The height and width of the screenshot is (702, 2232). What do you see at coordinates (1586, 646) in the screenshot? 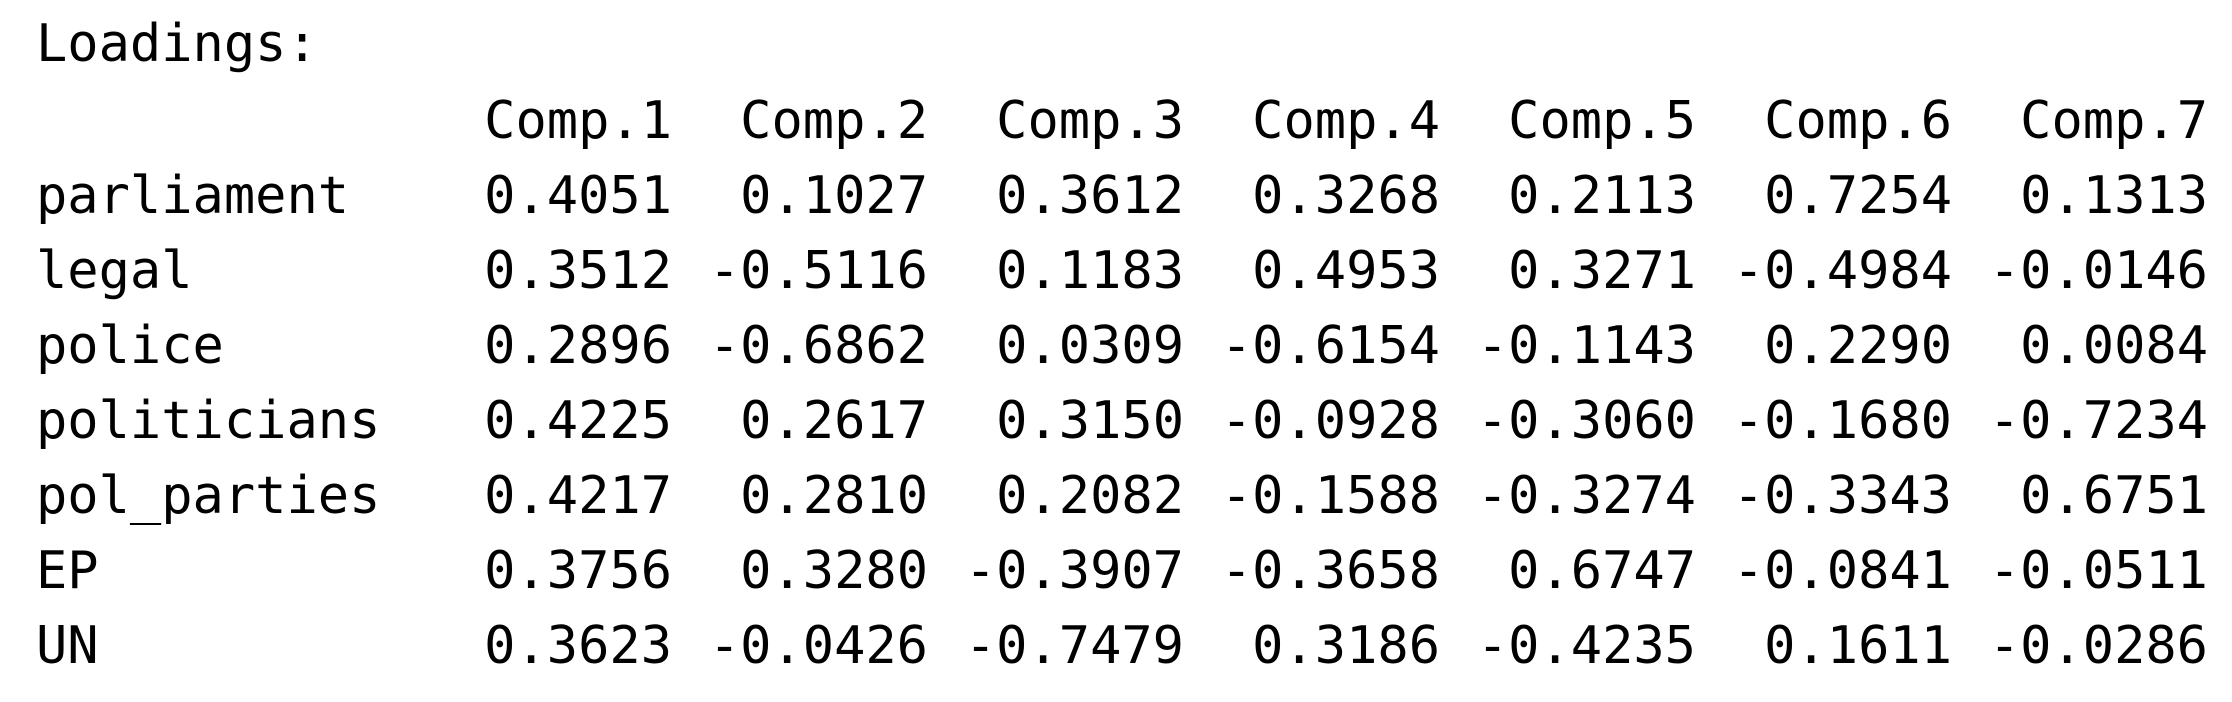
I see `loading-value: -0.4235` at bounding box center [1586, 646].